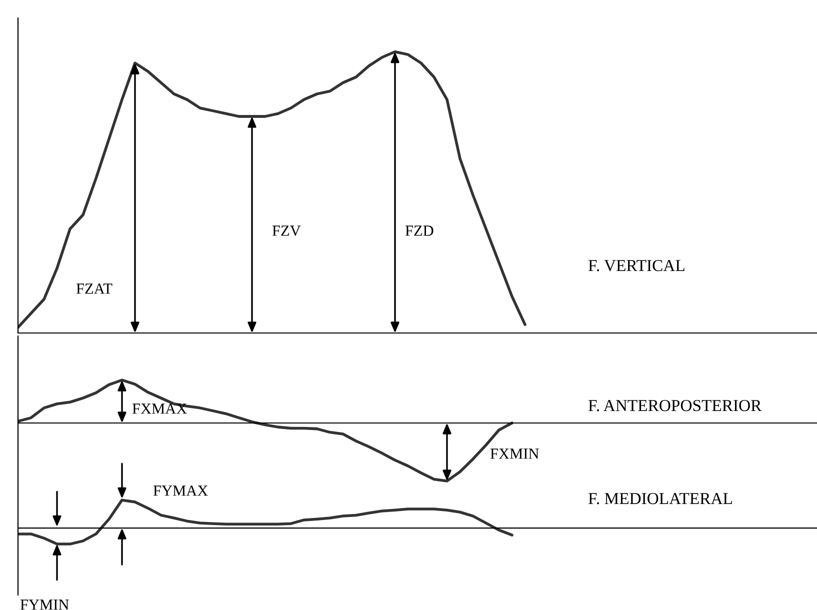 Image resolution: width=817 pixels, height=610 pixels. I want to click on text: FYMIN, so click(44, 605).